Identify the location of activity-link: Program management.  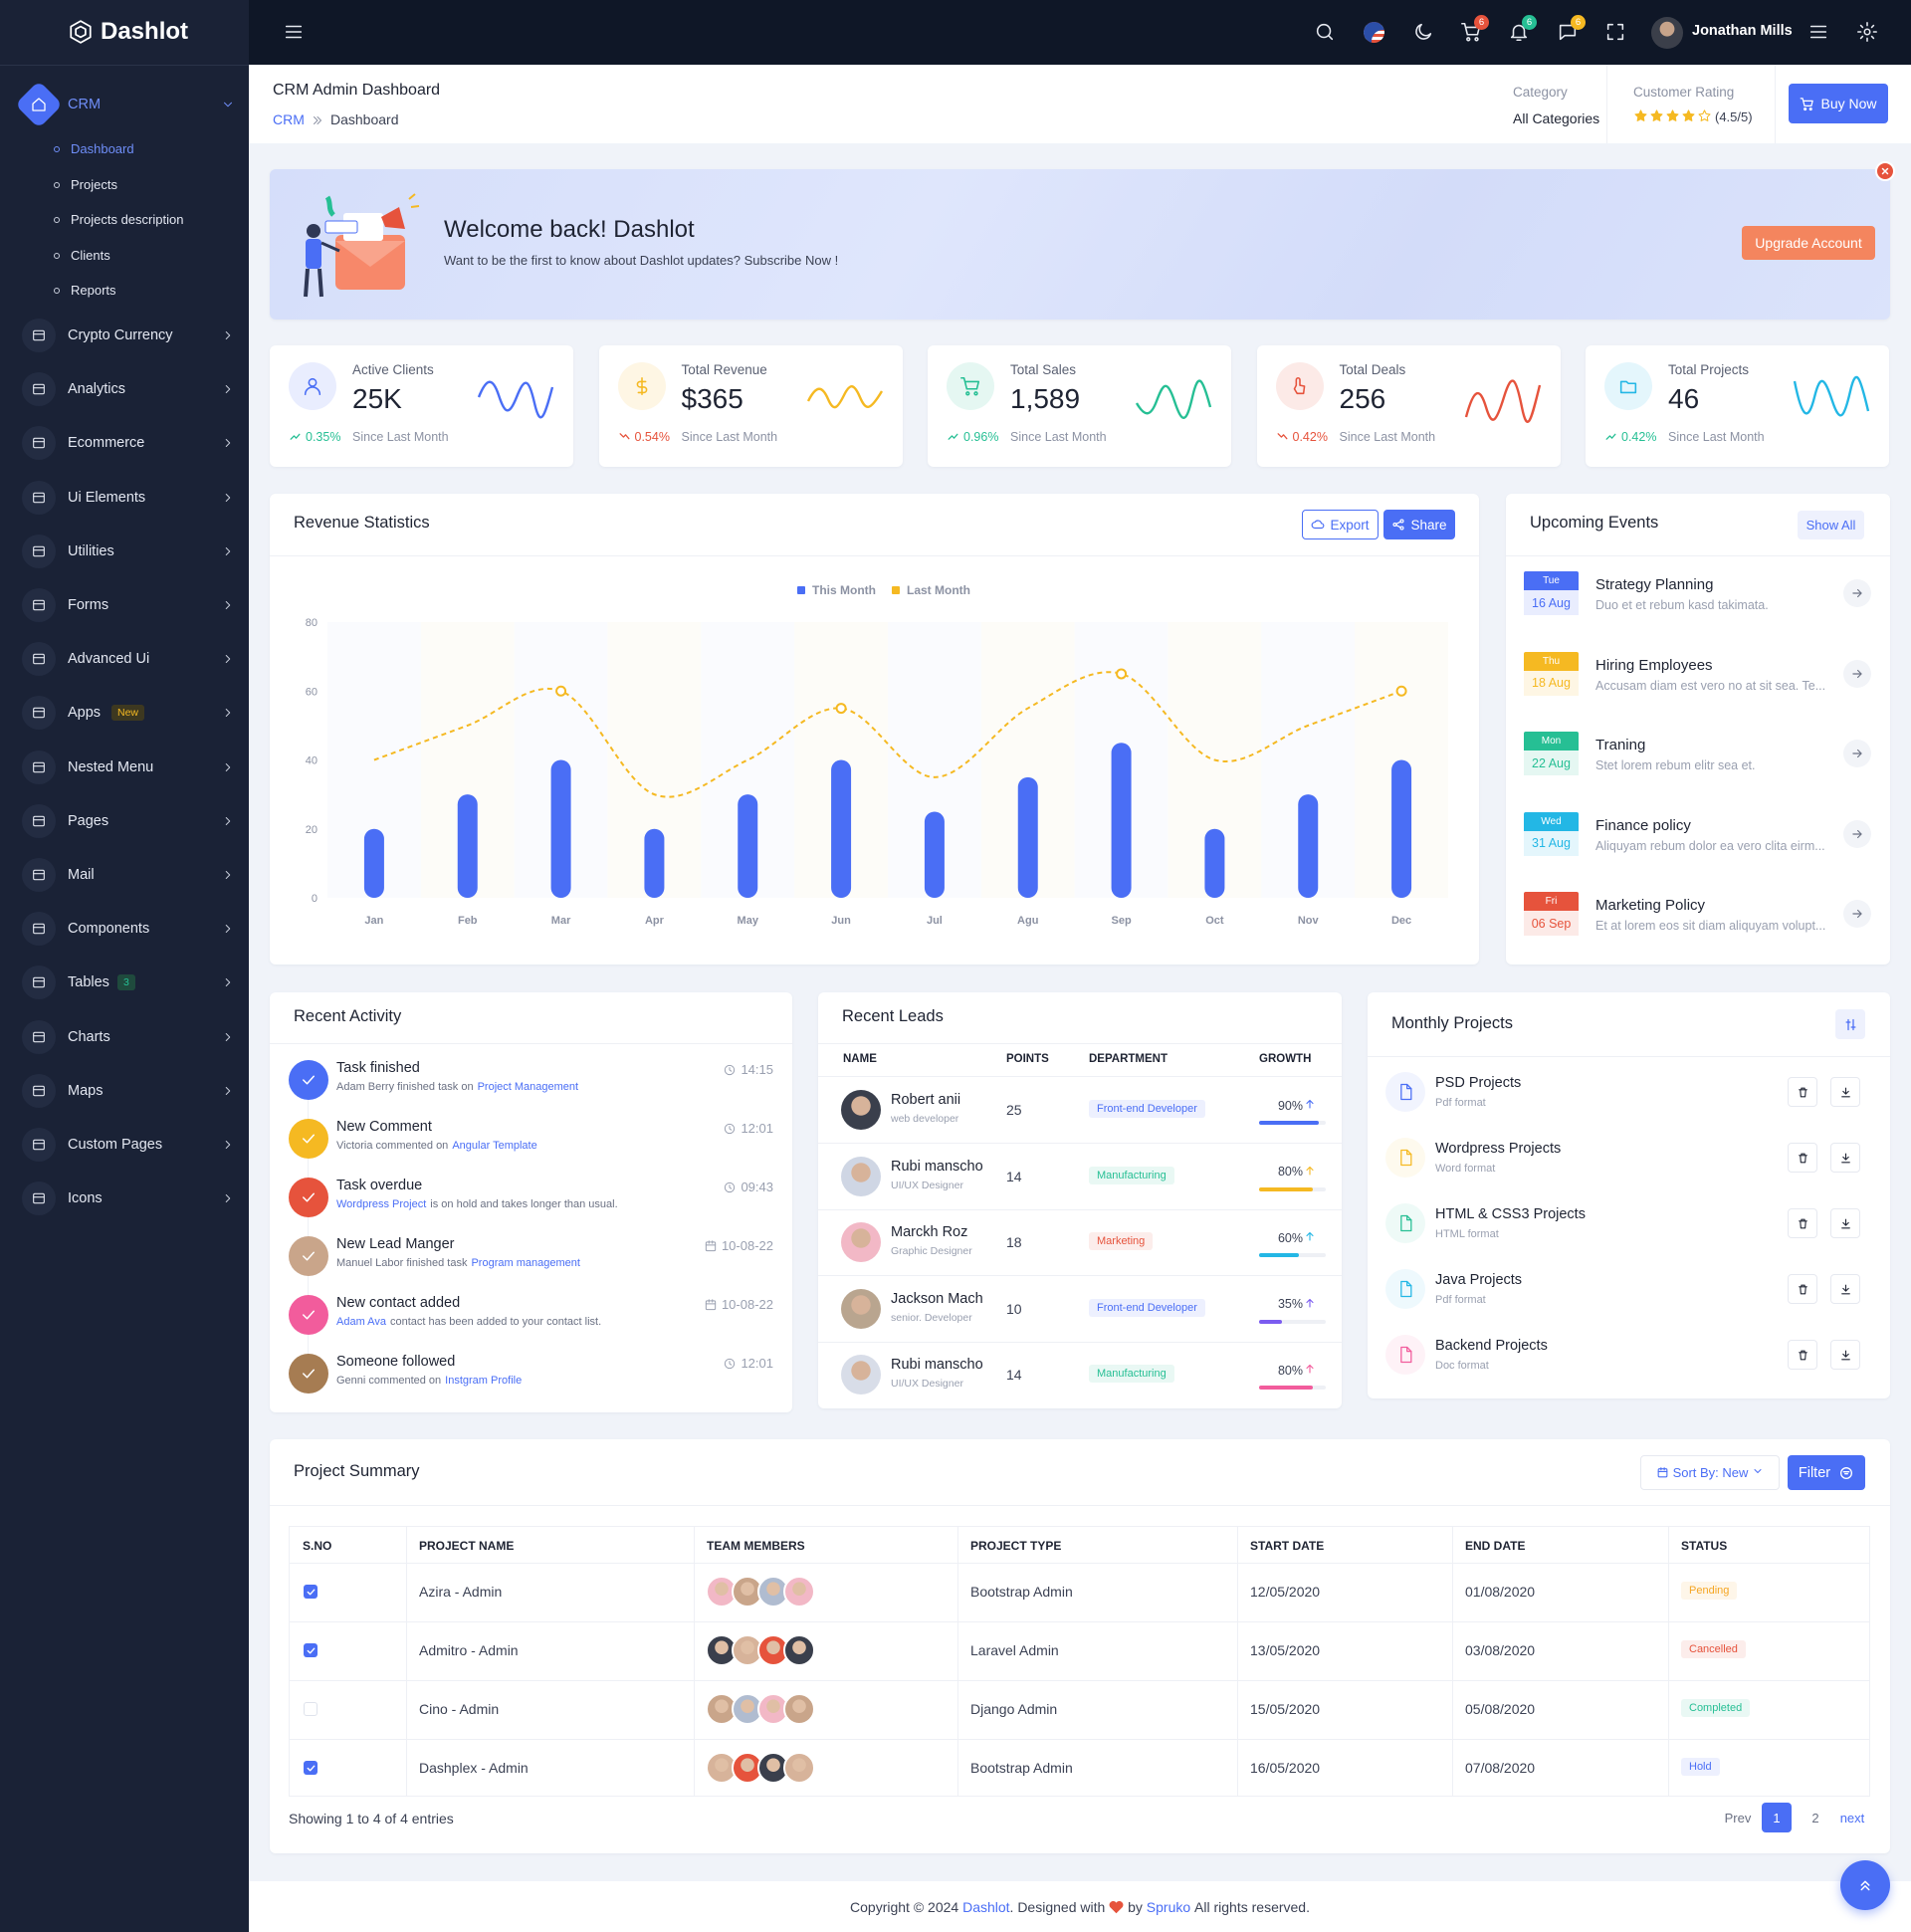
(525, 1263).